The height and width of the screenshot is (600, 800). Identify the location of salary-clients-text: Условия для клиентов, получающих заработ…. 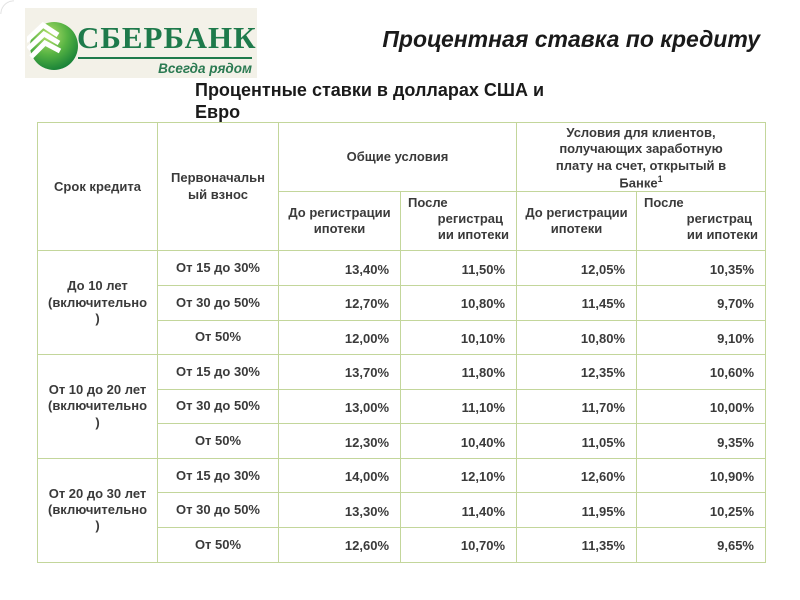
(641, 158).